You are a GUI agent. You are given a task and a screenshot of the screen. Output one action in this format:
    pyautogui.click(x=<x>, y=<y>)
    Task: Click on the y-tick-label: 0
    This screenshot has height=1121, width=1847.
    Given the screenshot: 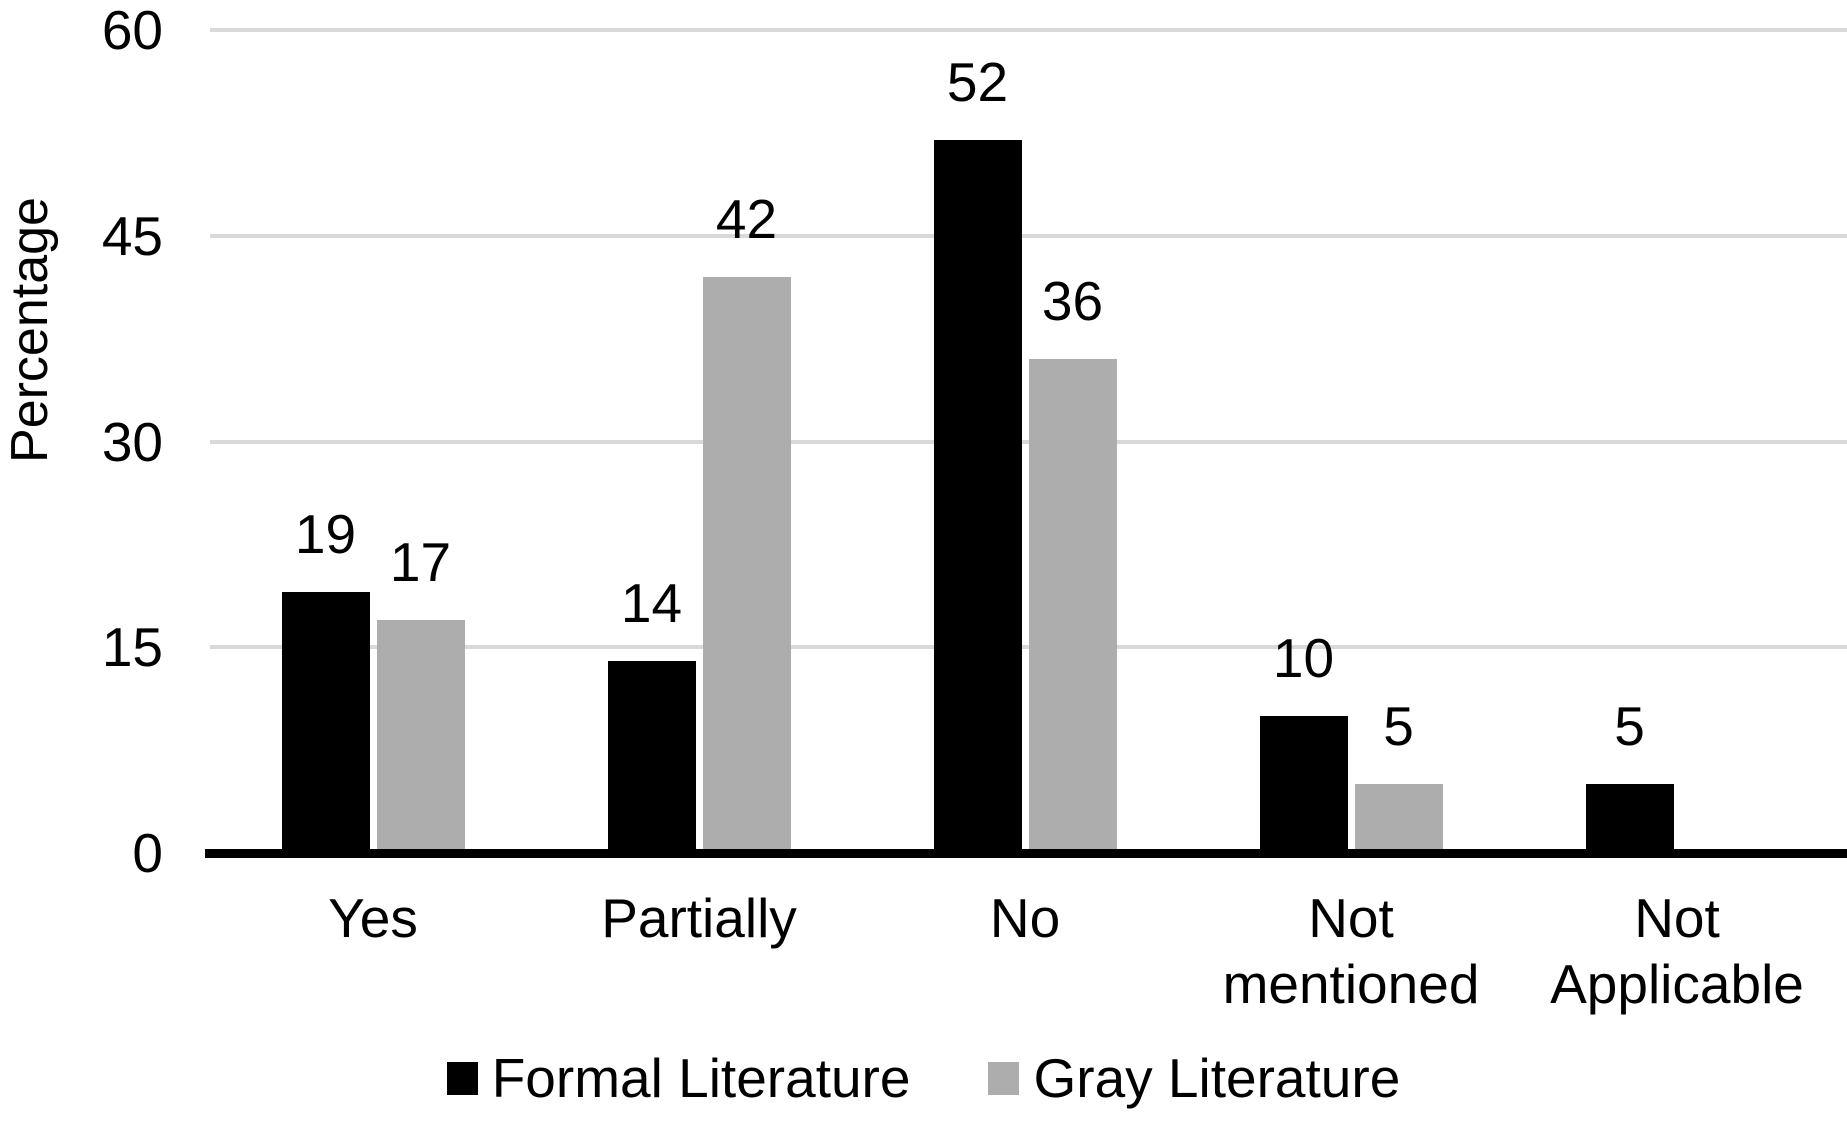 What is the action you would take?
    pyautogui.click(x=147, y=853)
    